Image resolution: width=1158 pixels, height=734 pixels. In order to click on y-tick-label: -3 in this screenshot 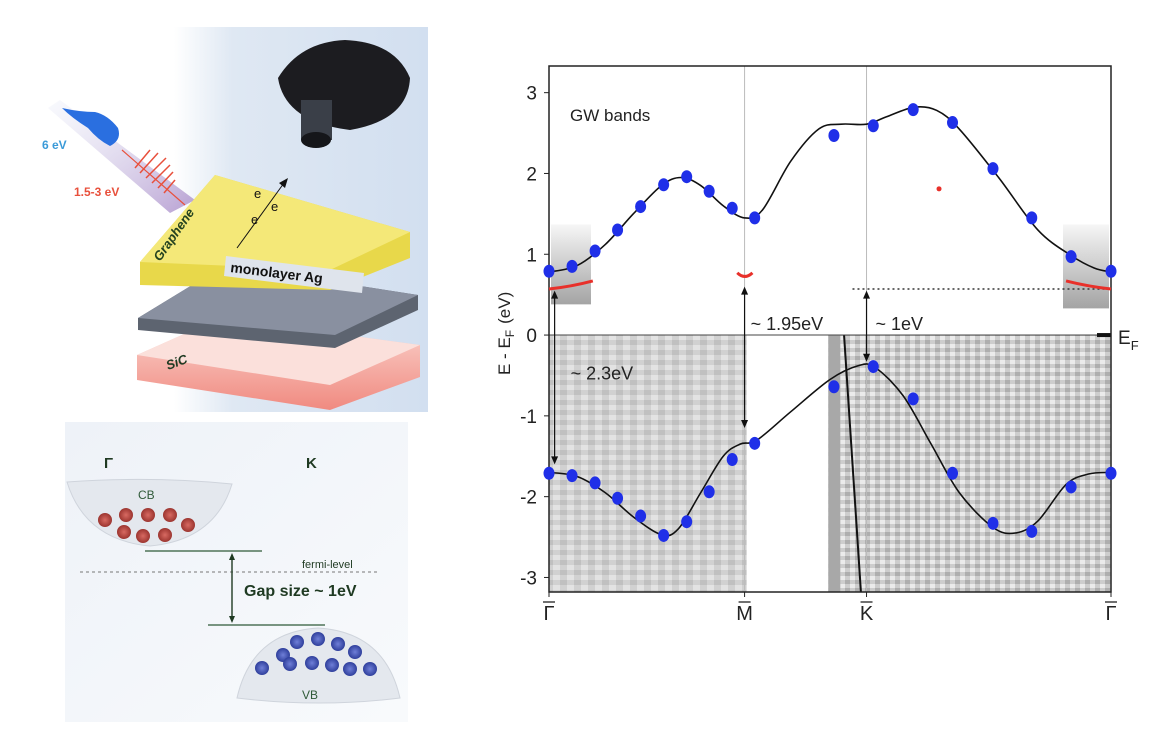, I will do `click(528, 578)`.